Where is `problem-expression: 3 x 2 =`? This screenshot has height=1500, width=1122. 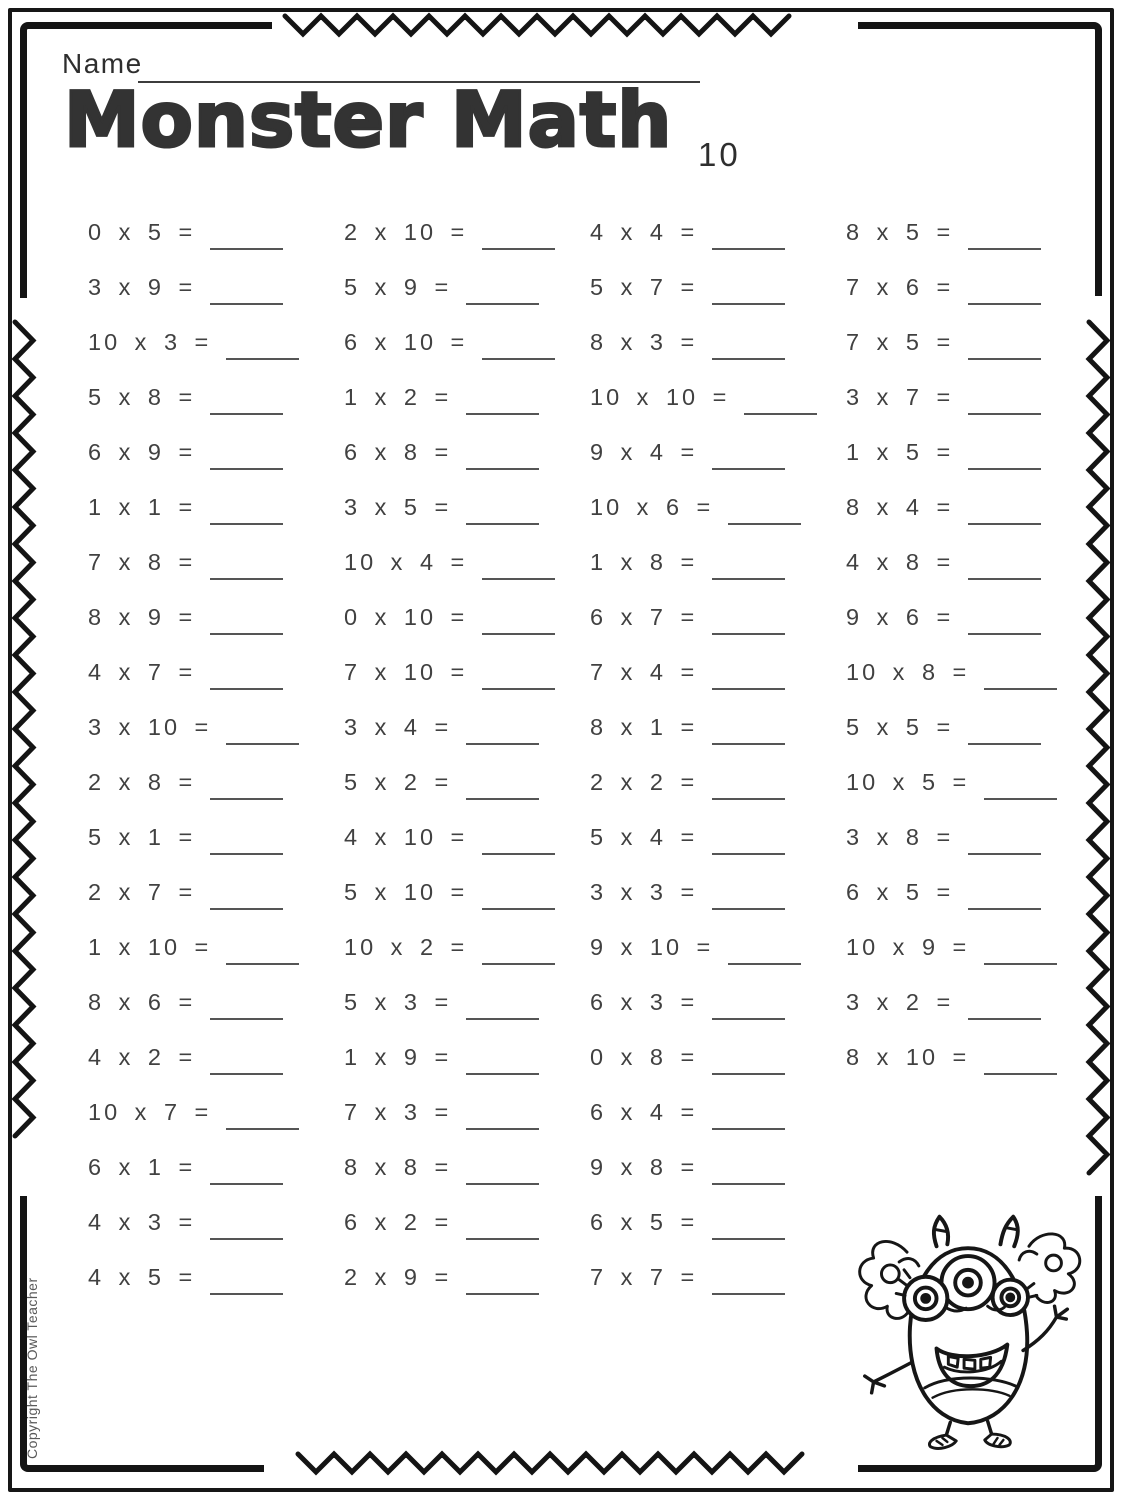
problem-expression: 3 x 2 = is located at coordinates (900, 1002).